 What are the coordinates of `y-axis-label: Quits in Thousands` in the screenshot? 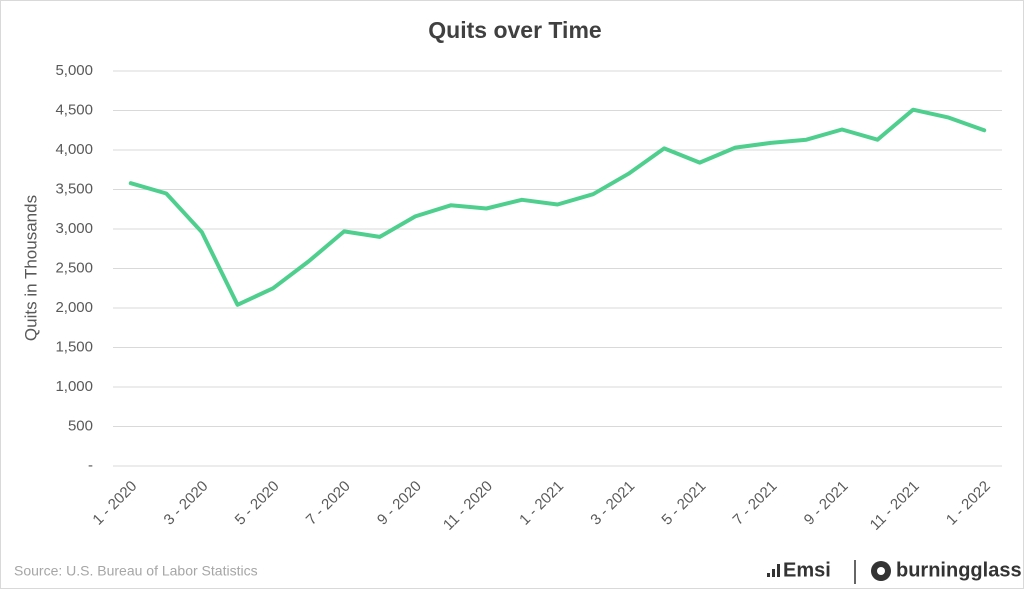 It's located at (30, 268).